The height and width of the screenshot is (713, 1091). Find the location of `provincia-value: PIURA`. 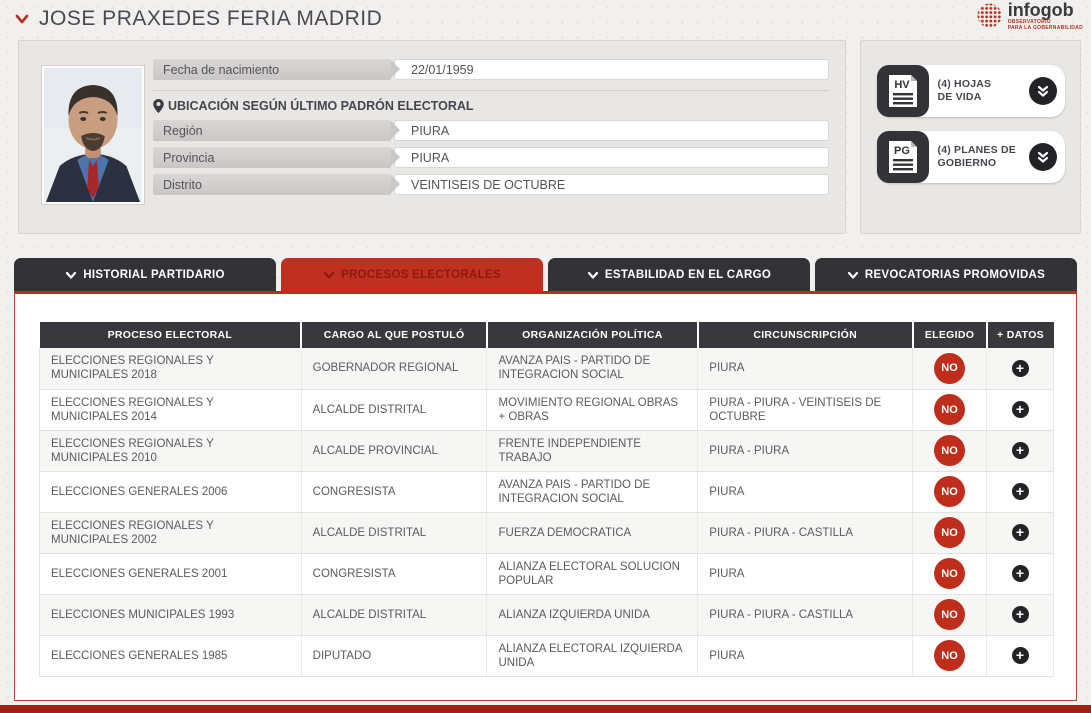

provincia-value: PIURA is located at coordinates (611, 157).